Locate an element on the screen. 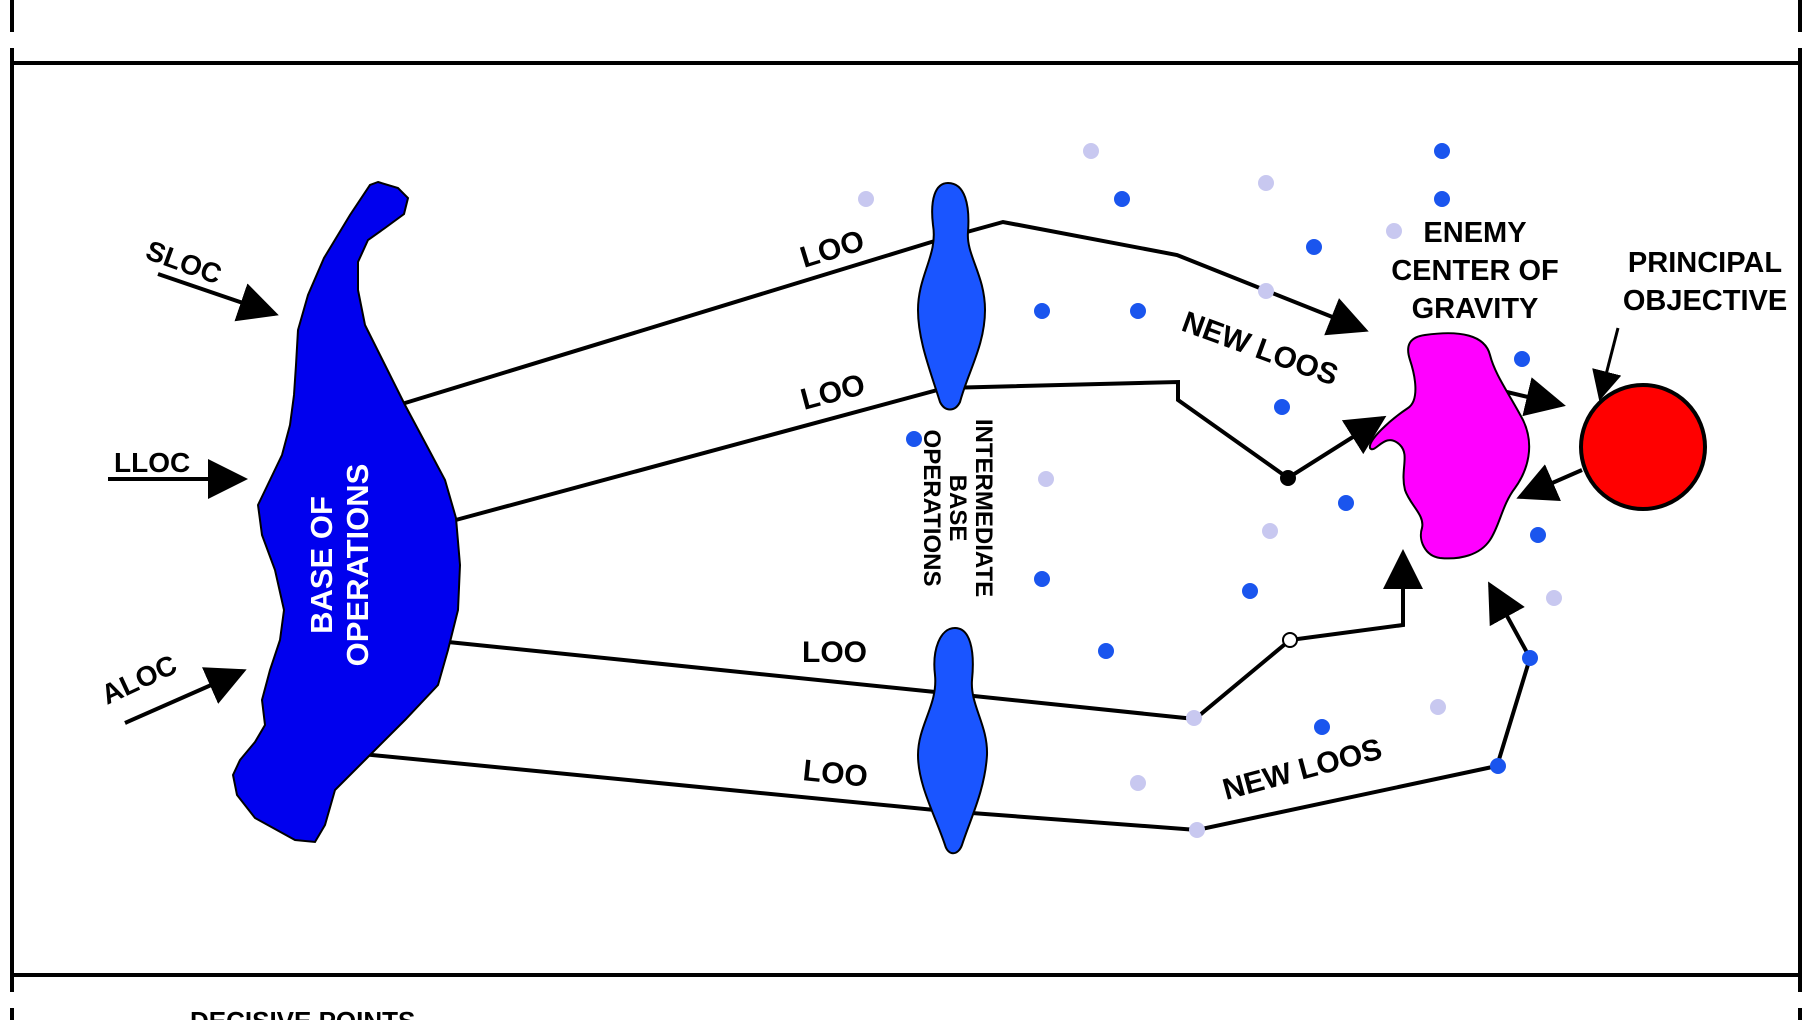 This screenshot has width=1810, height=1020. principal-label-line2: OBJECTIVE is located at coordinates (1705, 301).